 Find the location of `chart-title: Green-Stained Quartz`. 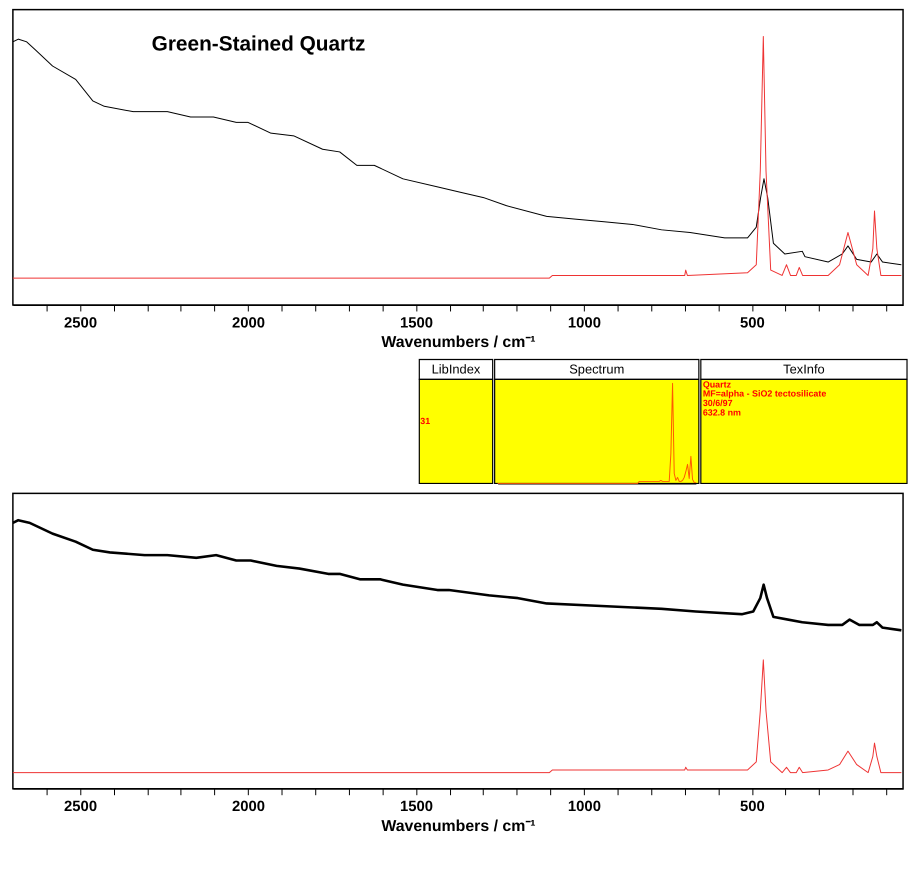

chart-title: Green-Stained Quartz is located at coordinates (259, 44).